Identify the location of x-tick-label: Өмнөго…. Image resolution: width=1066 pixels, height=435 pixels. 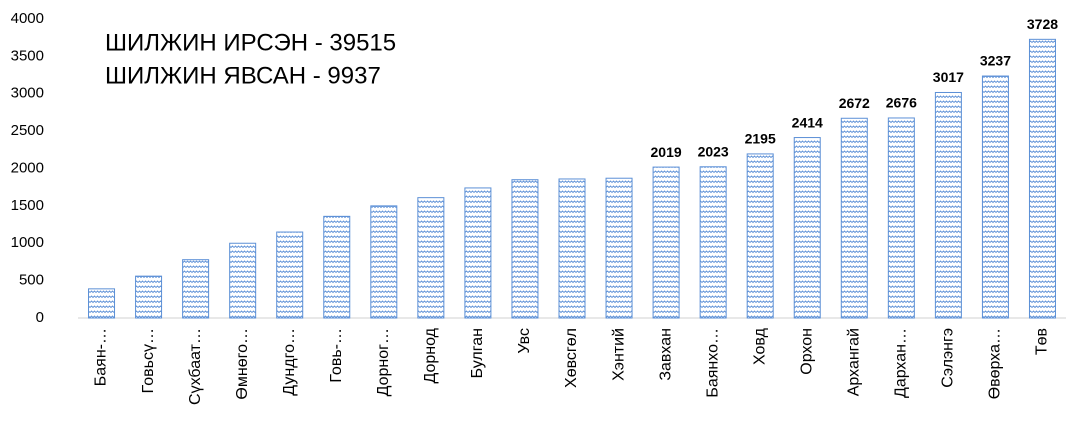
(242, 364).